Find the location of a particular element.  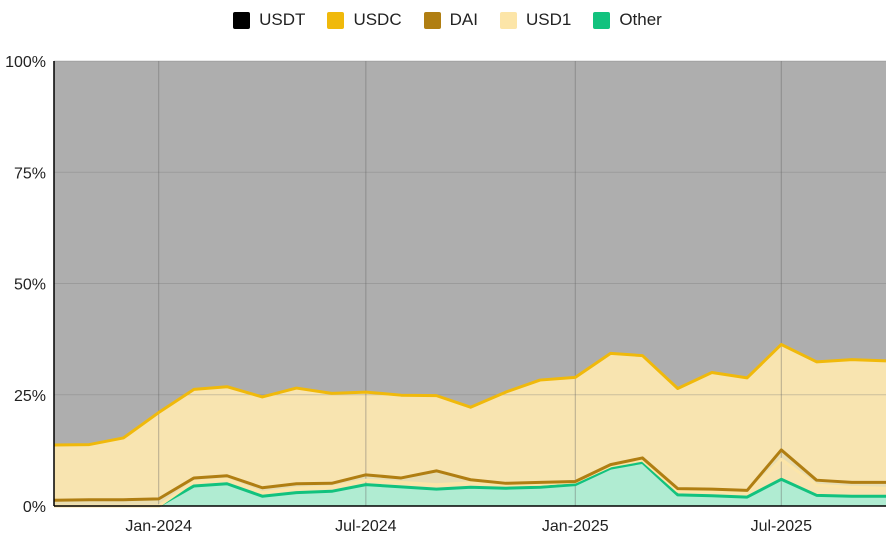

legend-item-usdt: USDT is located at coordinates (269, 20).